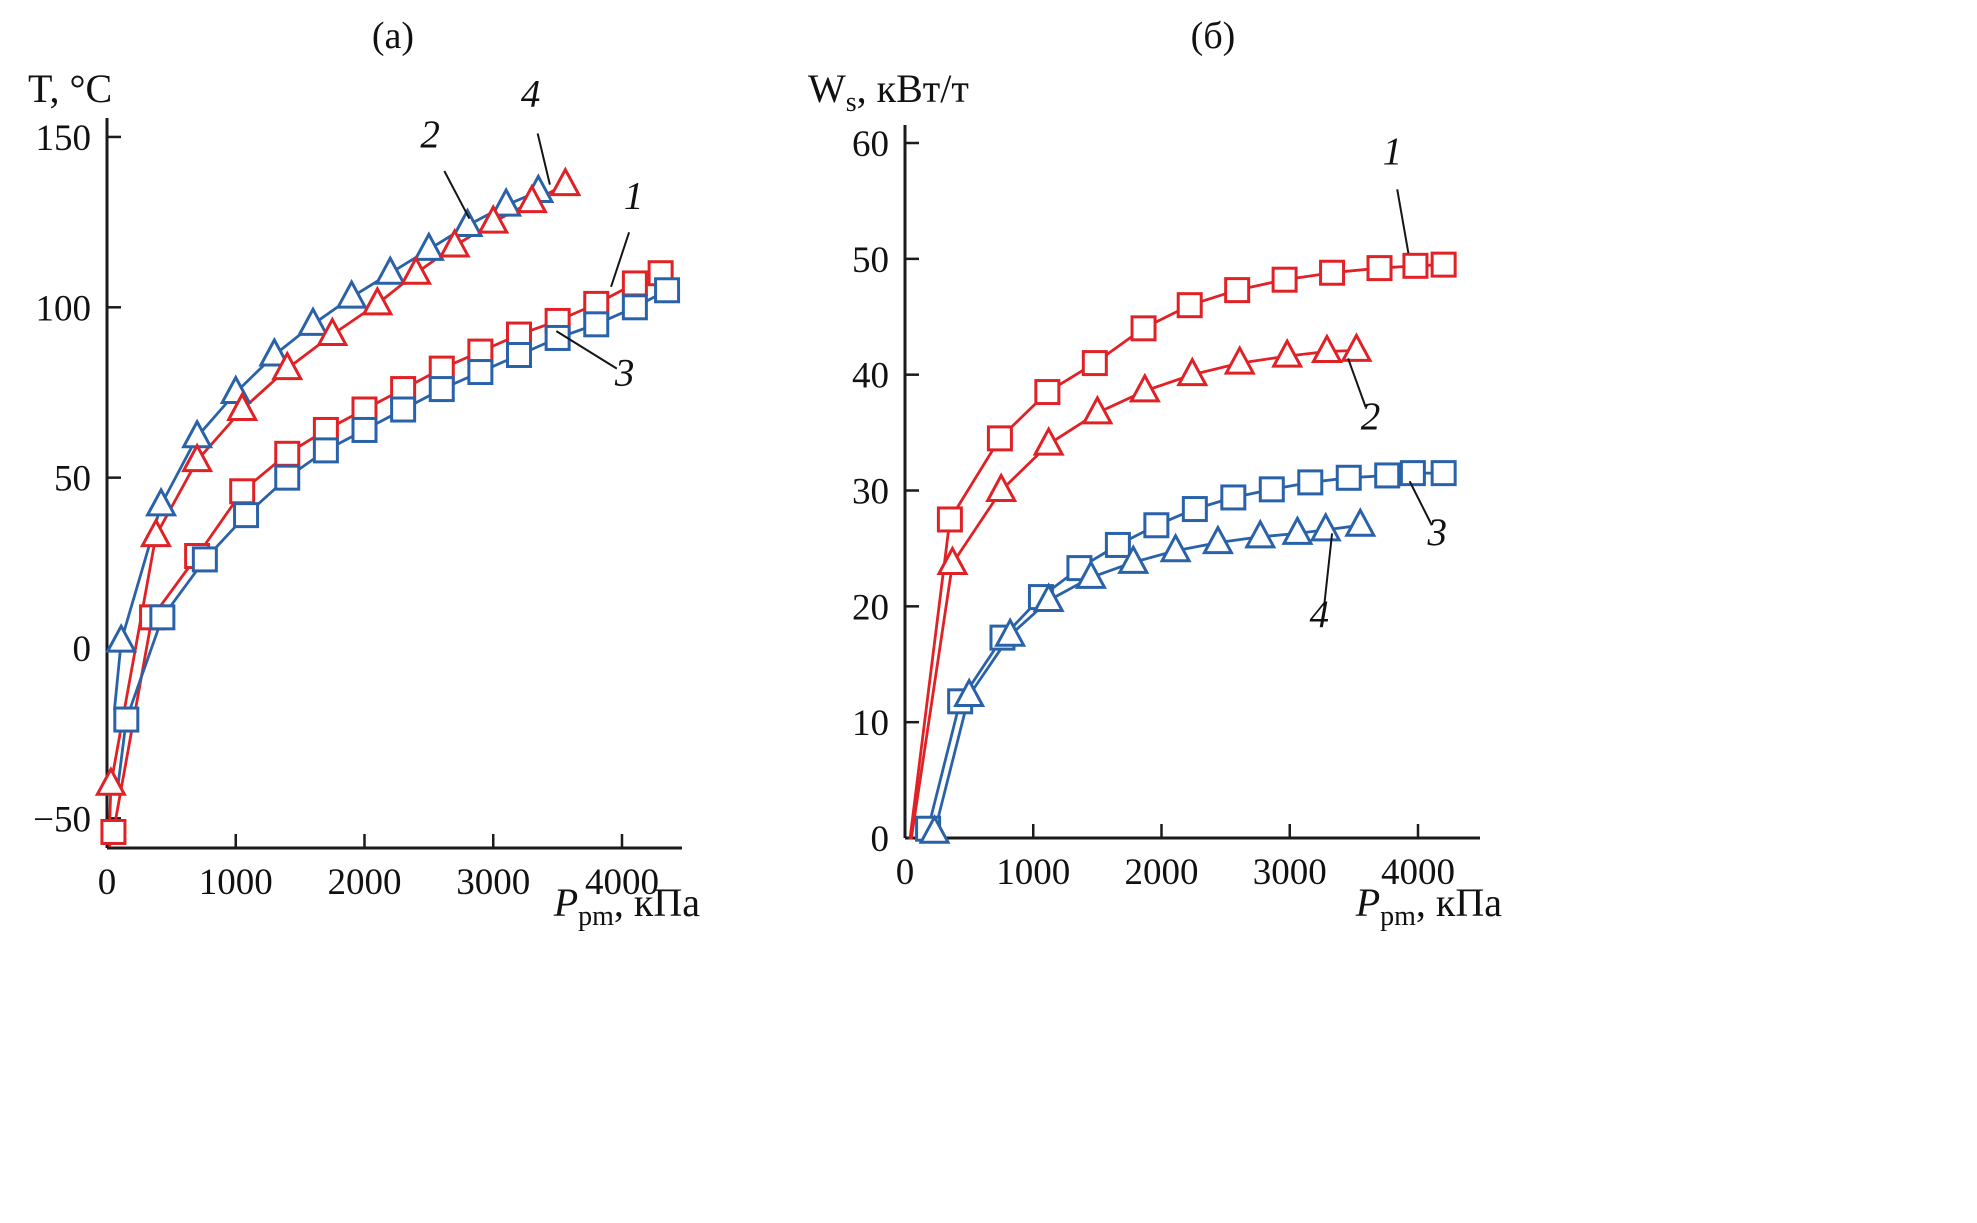  I want to click on y-tick-label: 100, so click(64, 308).